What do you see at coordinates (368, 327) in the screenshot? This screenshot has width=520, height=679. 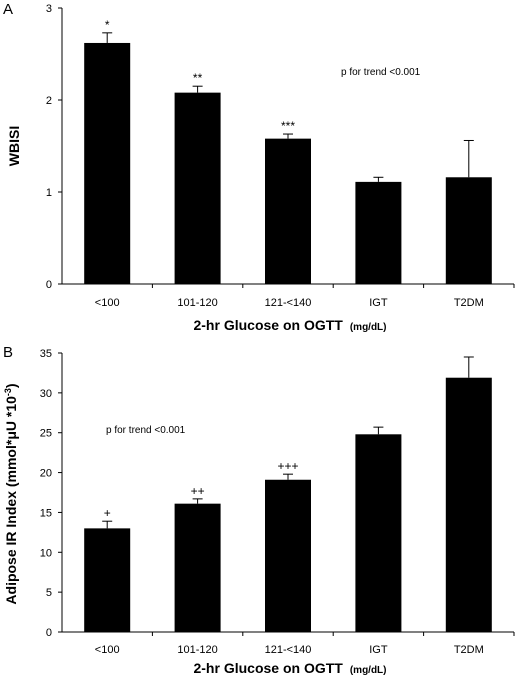 I see `panel-a-x-axis-unit: (mg/dL)` at bounding box center [368, 327].